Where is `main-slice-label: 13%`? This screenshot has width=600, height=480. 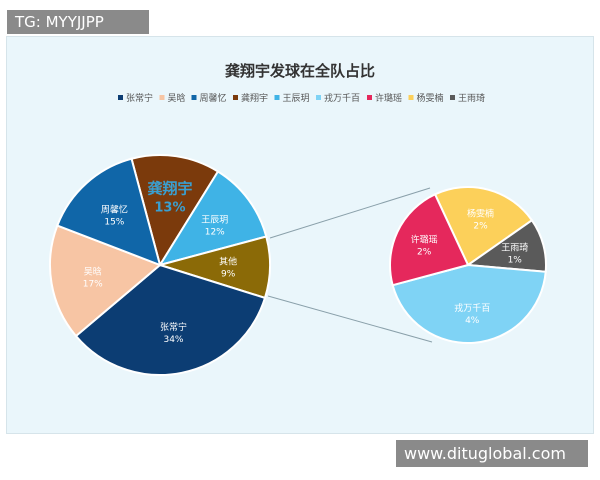
main-slice-label: 13% is located at coordinates (169, 208).